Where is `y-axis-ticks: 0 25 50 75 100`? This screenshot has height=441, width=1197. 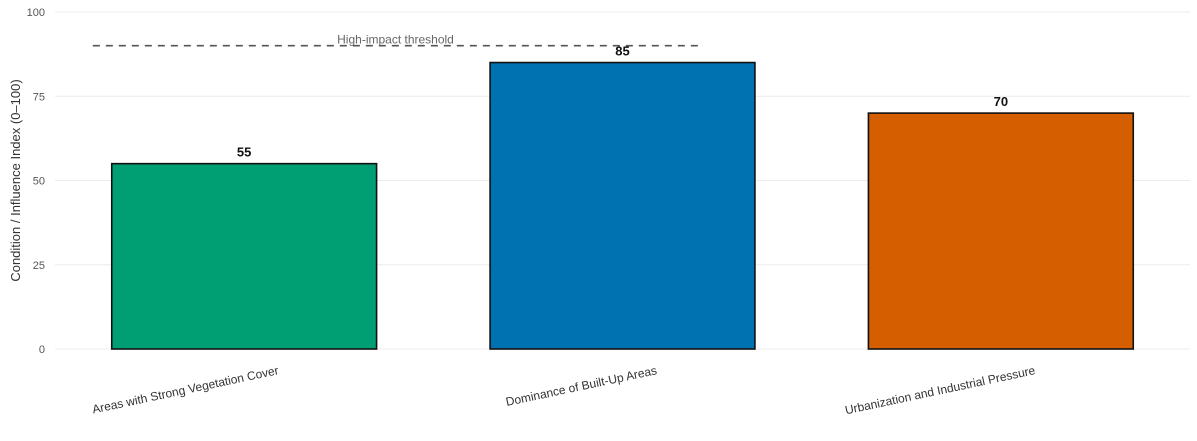
y-axis-ticks: 0 25 50 75 100 is located at coordinates (36, 181).